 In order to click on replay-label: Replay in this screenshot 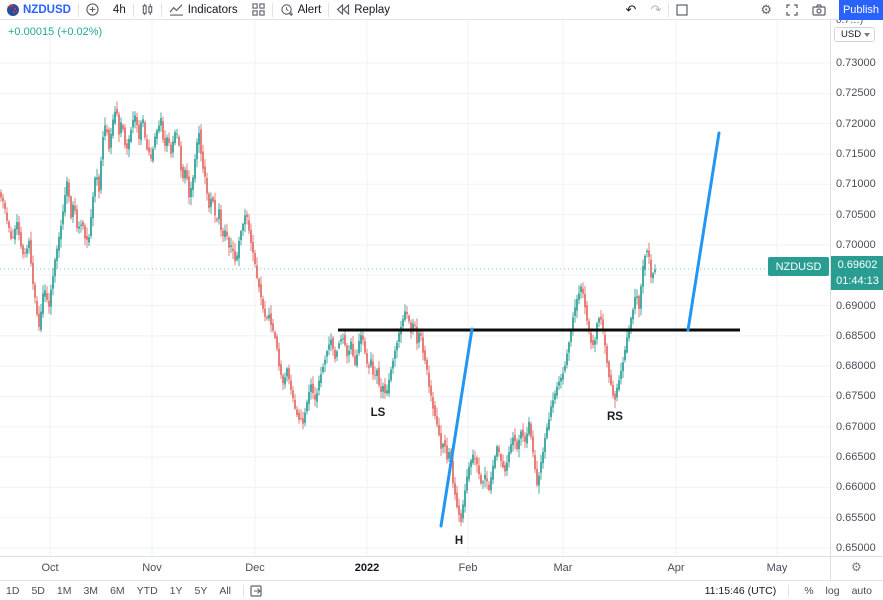, I will do `click(372, 9)`.